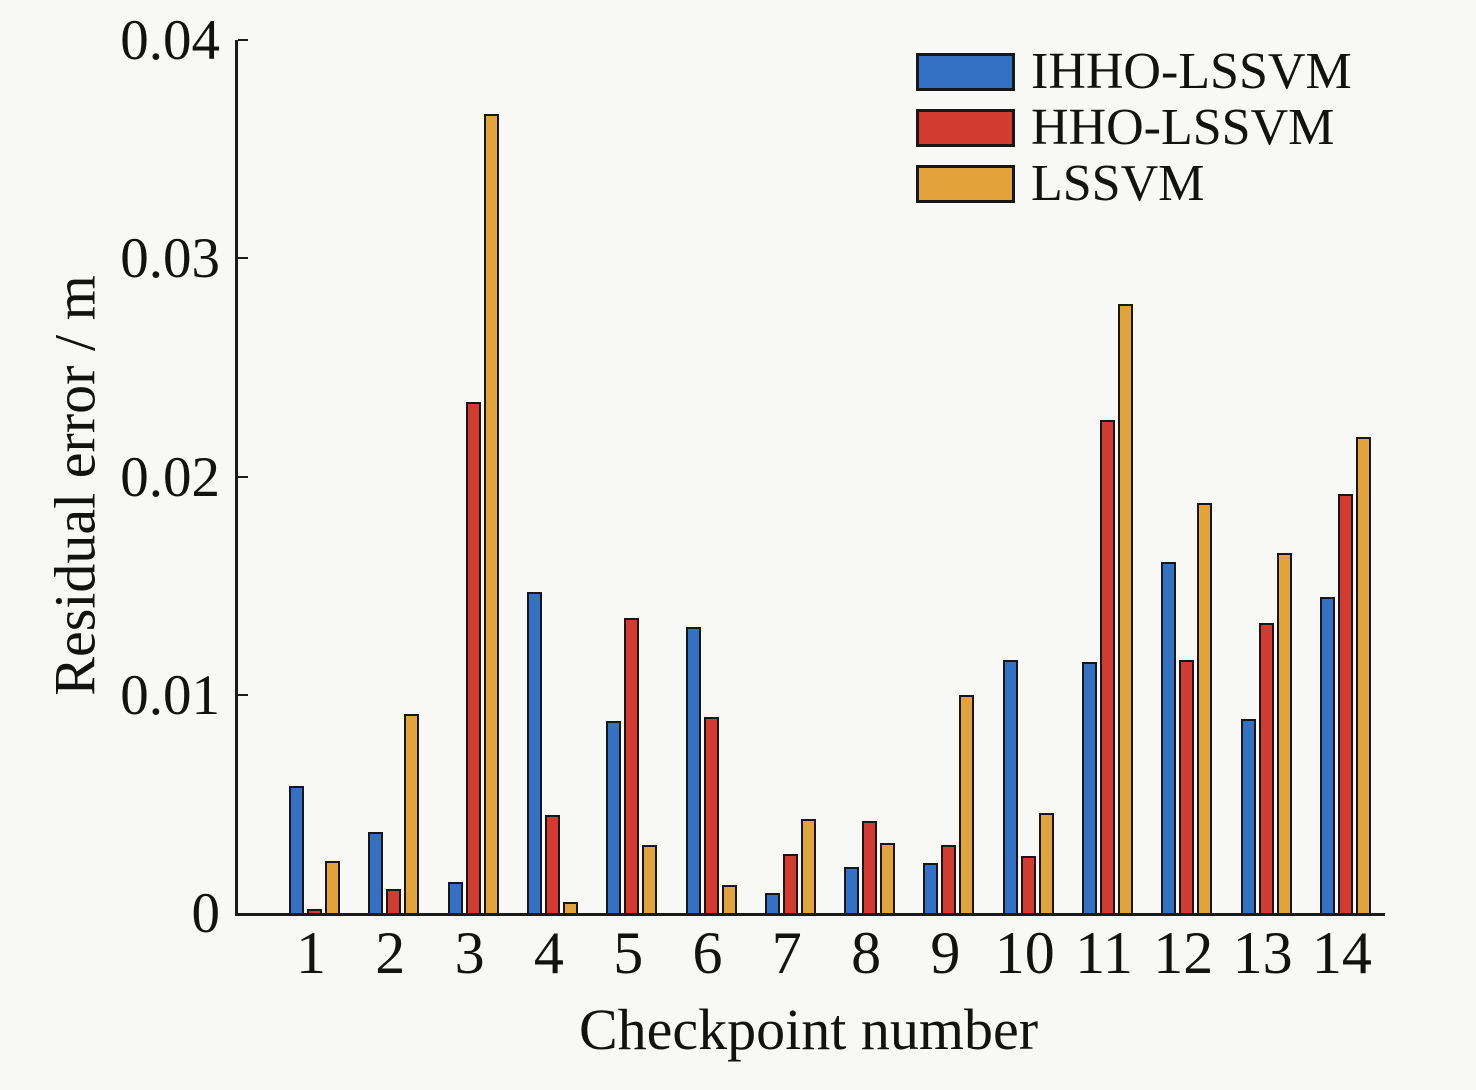  I want to click on bar-ihho-lssvm-cp6, so click(693, 770).